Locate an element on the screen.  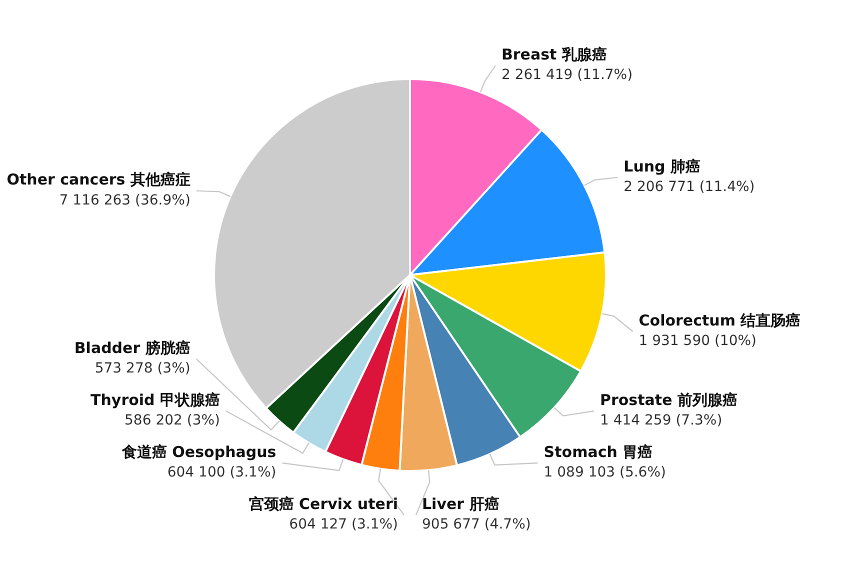
data-label: 2 206 771 (11.4%) is located at coordinates (689, 187).